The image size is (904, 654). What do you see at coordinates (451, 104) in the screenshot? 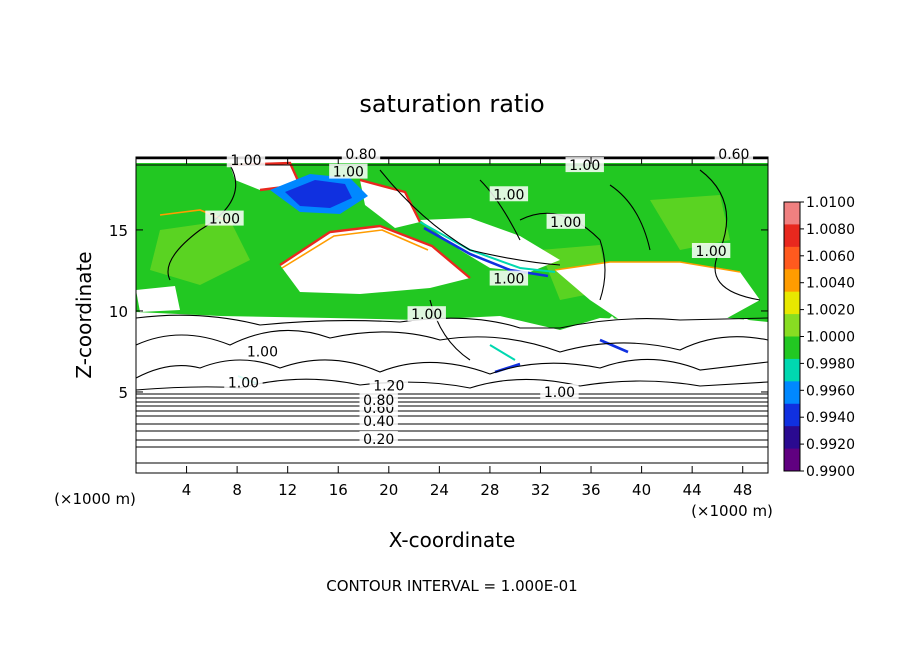
I see `chart-title: saturation ratio` at bounding box center [451, 104].